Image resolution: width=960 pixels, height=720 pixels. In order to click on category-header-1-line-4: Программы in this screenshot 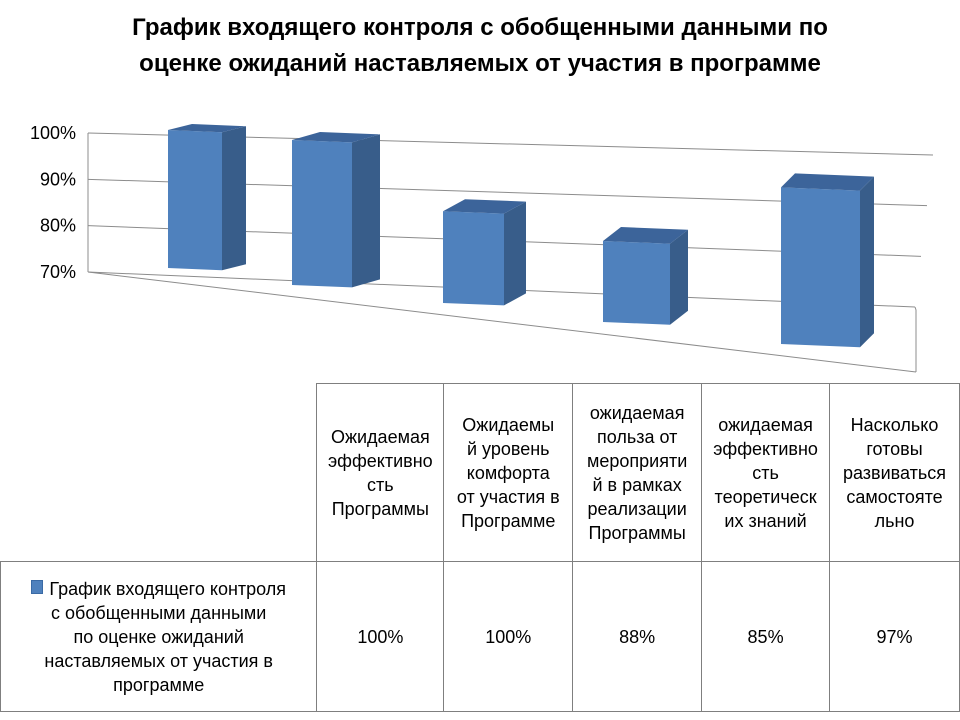, I will do `click(380, 508)`.